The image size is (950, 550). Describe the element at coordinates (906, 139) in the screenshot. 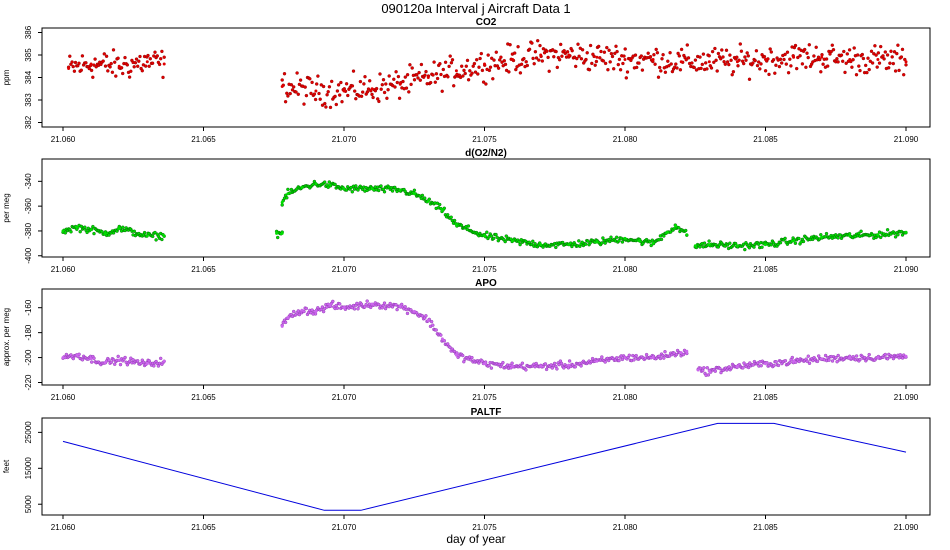

I see `x-tick-label: 21.090` at that location.